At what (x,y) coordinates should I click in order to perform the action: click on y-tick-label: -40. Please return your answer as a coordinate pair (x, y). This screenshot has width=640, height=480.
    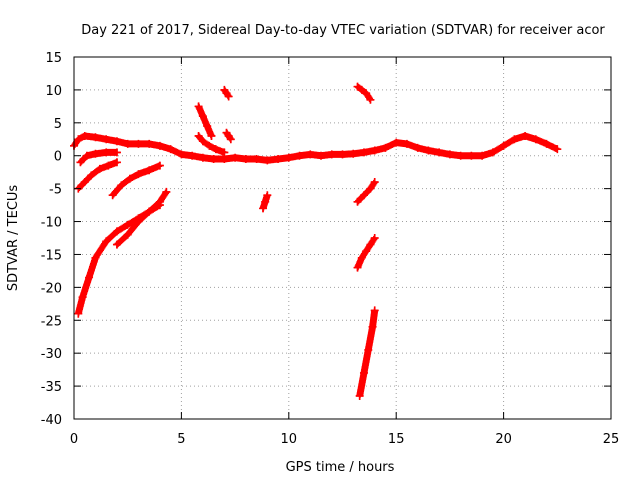
    Looking at the image, I should click on (51, 420).